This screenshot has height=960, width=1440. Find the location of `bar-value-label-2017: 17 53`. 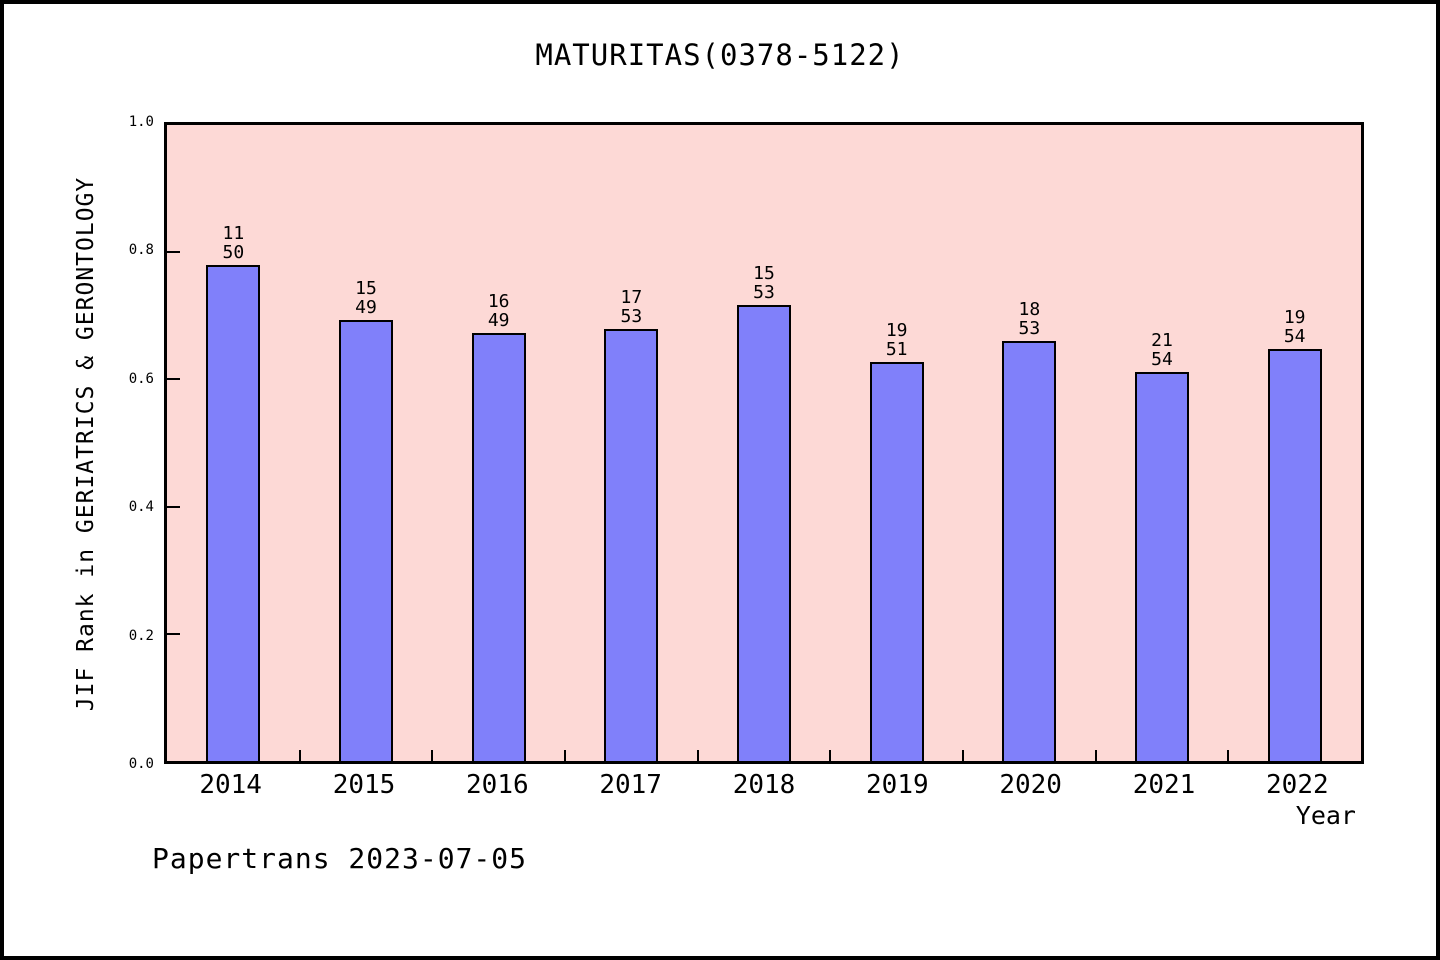

bar-value-label-2017: 17 53 is located at coordinates (631, 307).